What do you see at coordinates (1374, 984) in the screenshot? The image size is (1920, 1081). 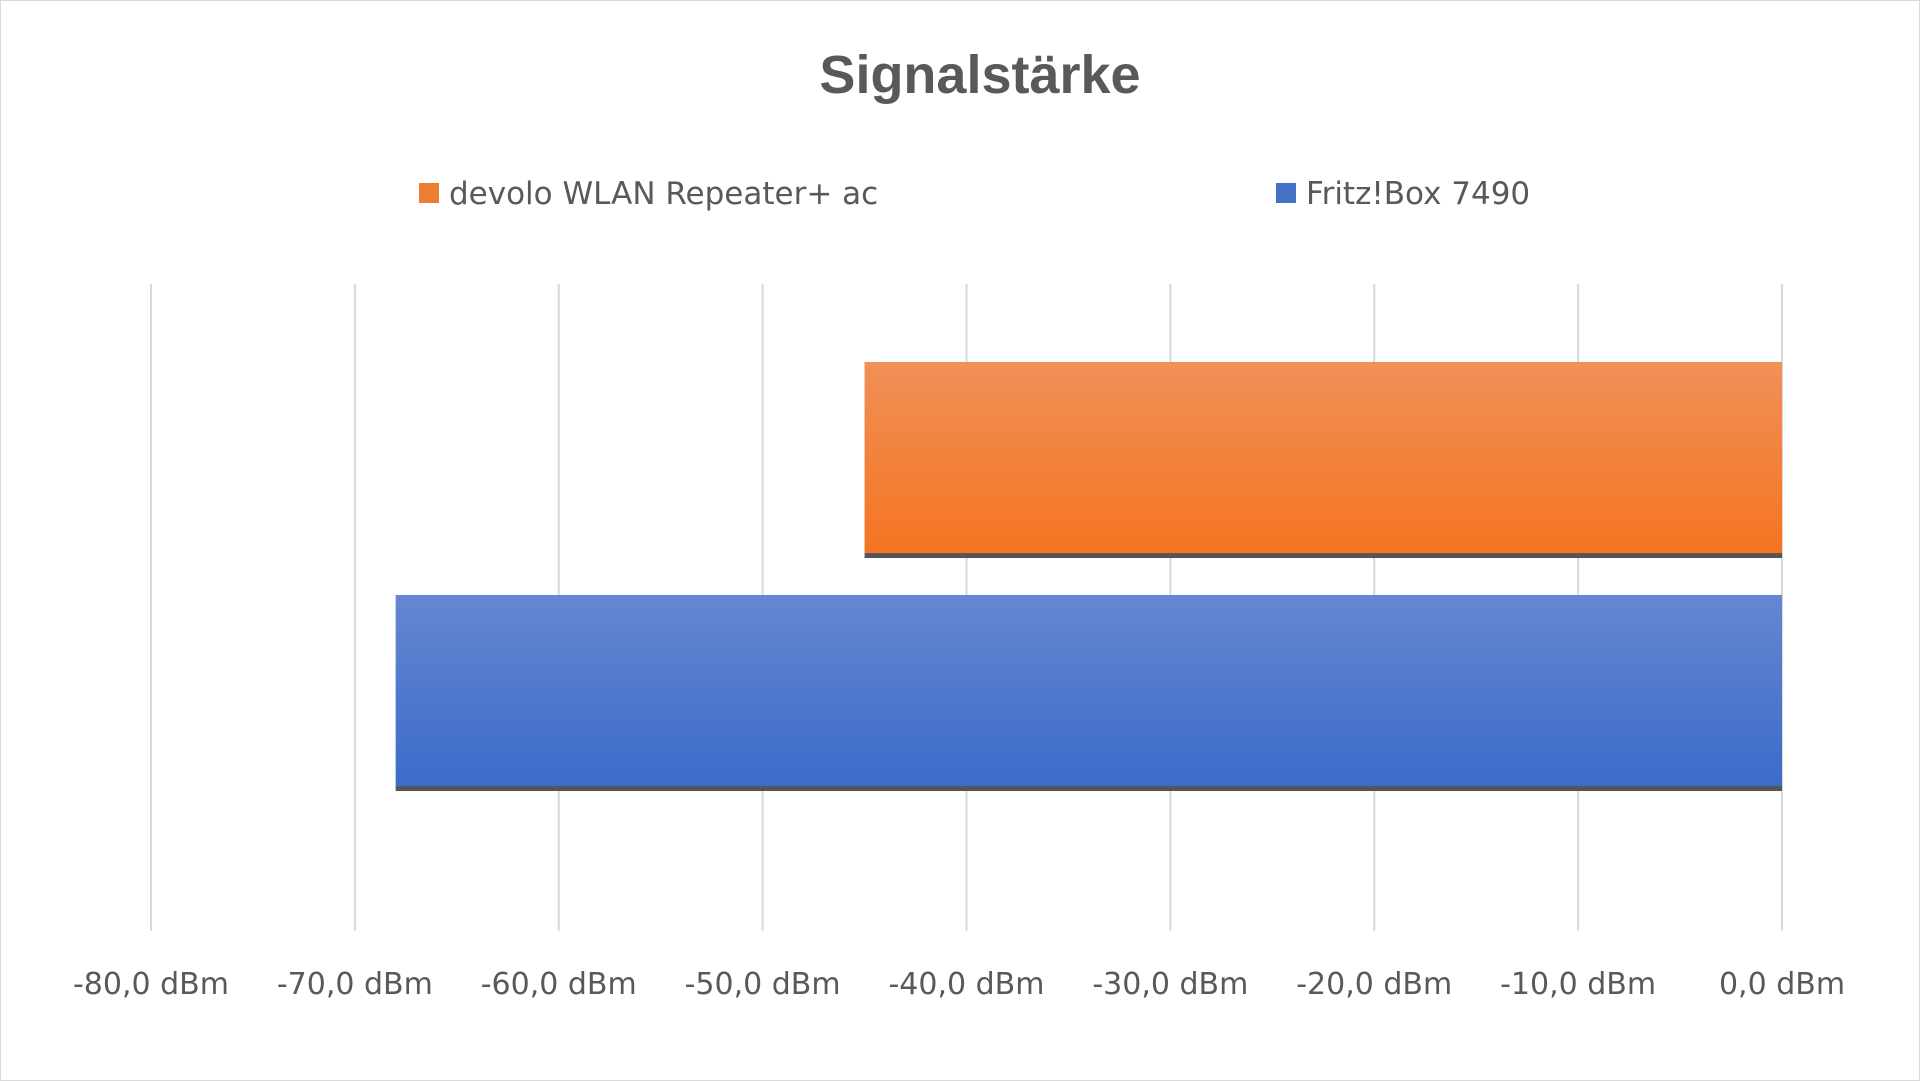 I see `x-tick-label: -20,0 dBm` at bounding box center [1374, 984].